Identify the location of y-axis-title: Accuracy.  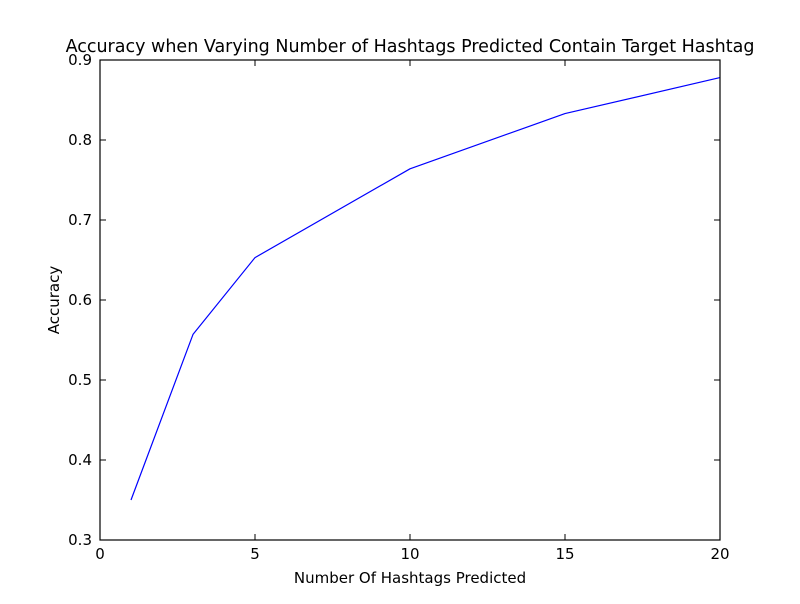
(54, 300).